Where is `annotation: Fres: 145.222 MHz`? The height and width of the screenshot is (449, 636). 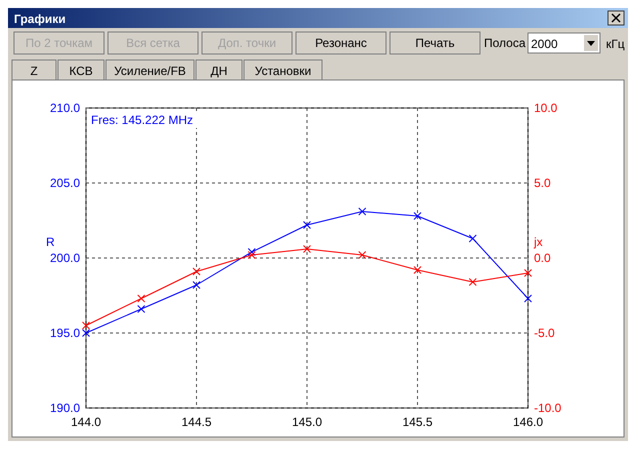 annotation: Fres: 145.222 MHz is located at coordinates (142, 120).